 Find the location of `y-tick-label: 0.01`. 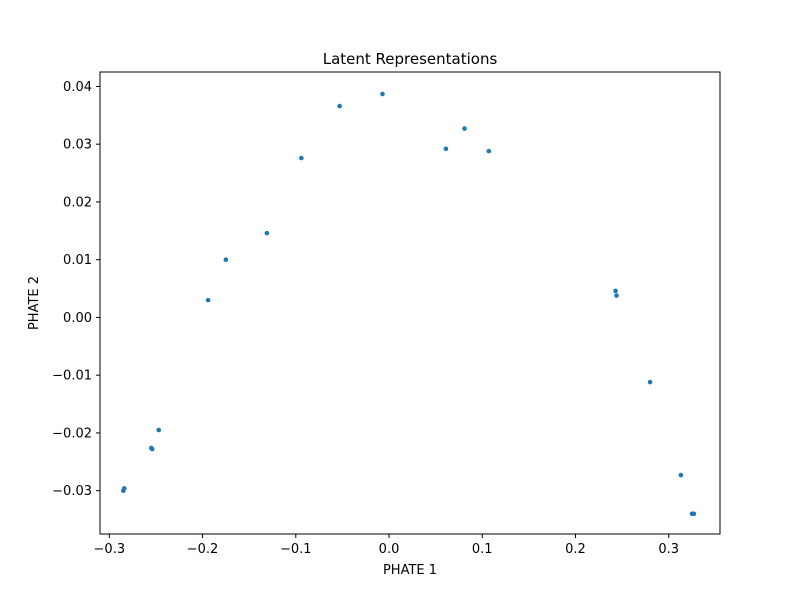

y-tick-label: 0.01 is located at coordinates (77, 260).